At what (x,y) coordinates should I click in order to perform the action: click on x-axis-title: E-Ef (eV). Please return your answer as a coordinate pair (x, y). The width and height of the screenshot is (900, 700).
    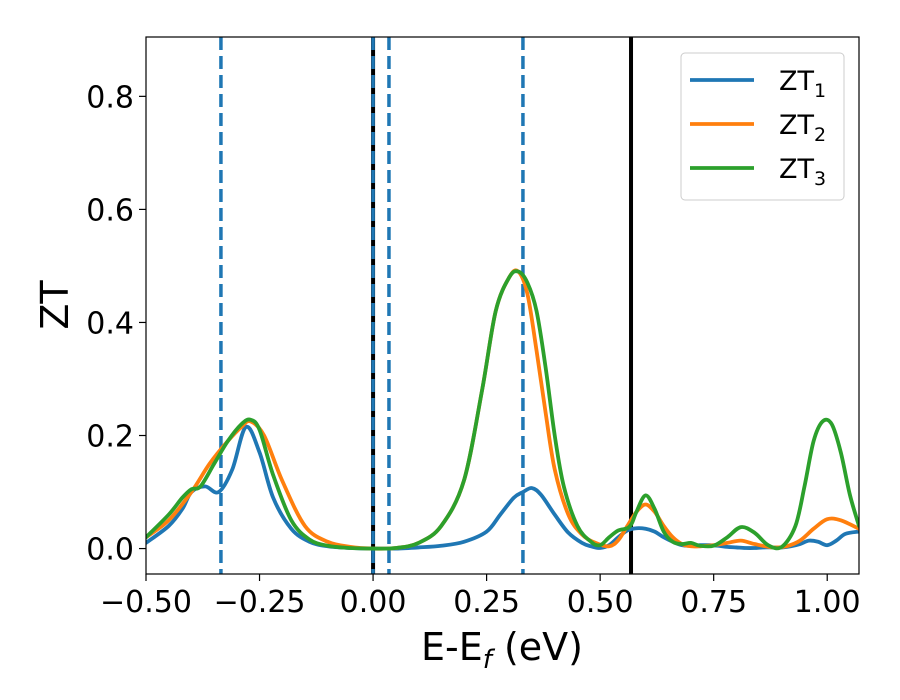
    Looking at the image, I should click on (502, 650).